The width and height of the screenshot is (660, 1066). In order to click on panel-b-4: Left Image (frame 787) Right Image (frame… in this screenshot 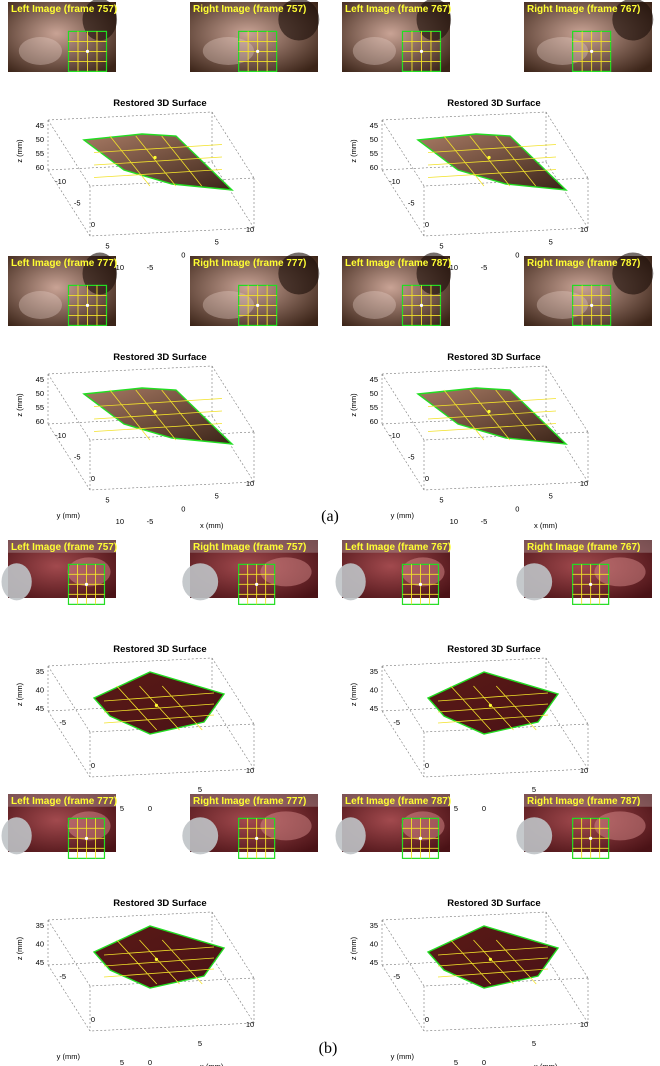, I will do `click(493, 930)`.